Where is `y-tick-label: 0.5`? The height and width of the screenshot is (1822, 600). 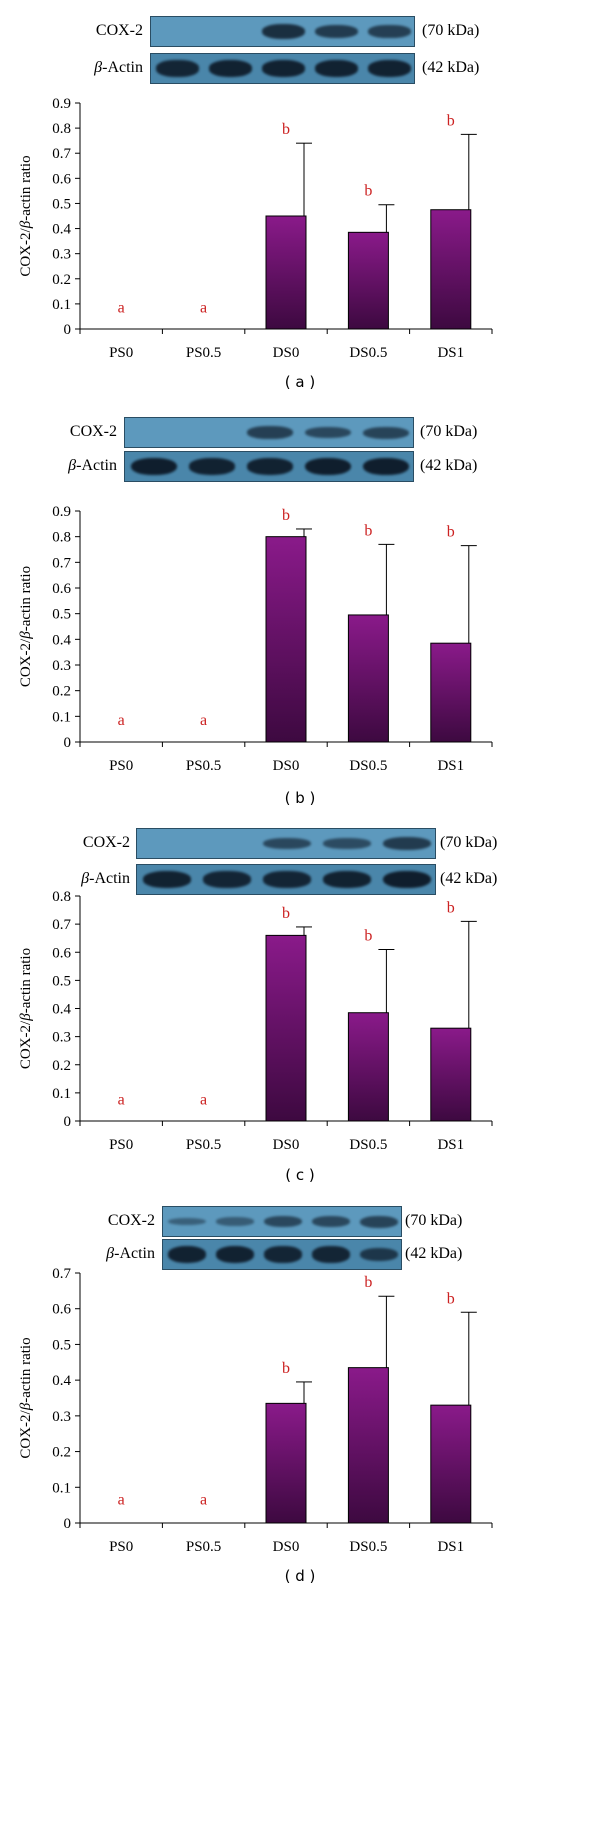 y-tick-label: 0.5 is located at coordinates (61, 1345).